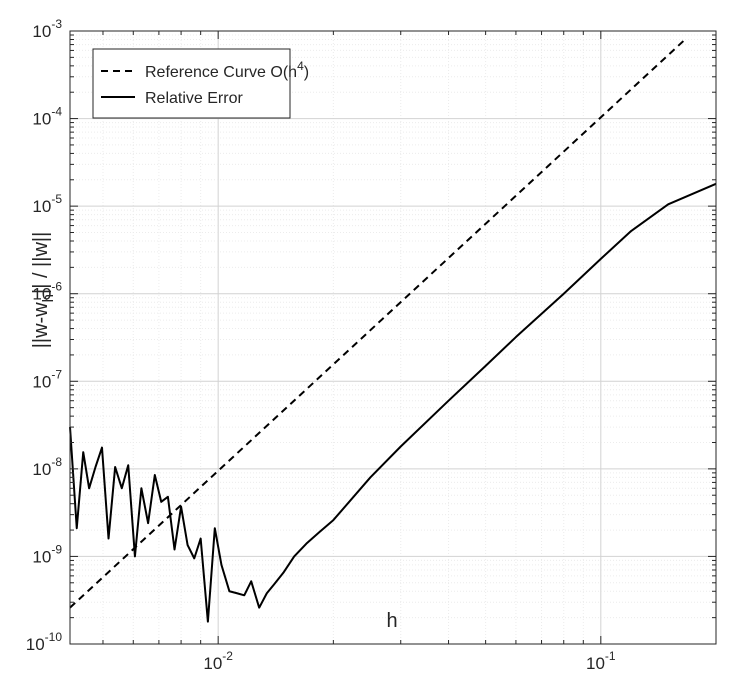  What do you see at coordinates (391, 621) in the screenshot?
I see `x-axis-label: h` at bounding box center [391, 621].